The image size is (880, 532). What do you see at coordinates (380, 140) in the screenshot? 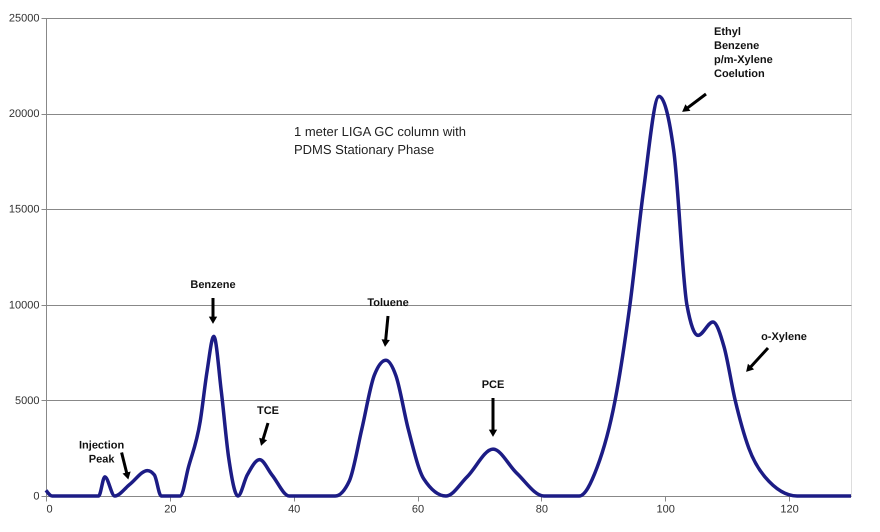
I see `annotation: 1 meter LIGA GC column with PDMS Stationary Phase` at bounding box center [380, 140].